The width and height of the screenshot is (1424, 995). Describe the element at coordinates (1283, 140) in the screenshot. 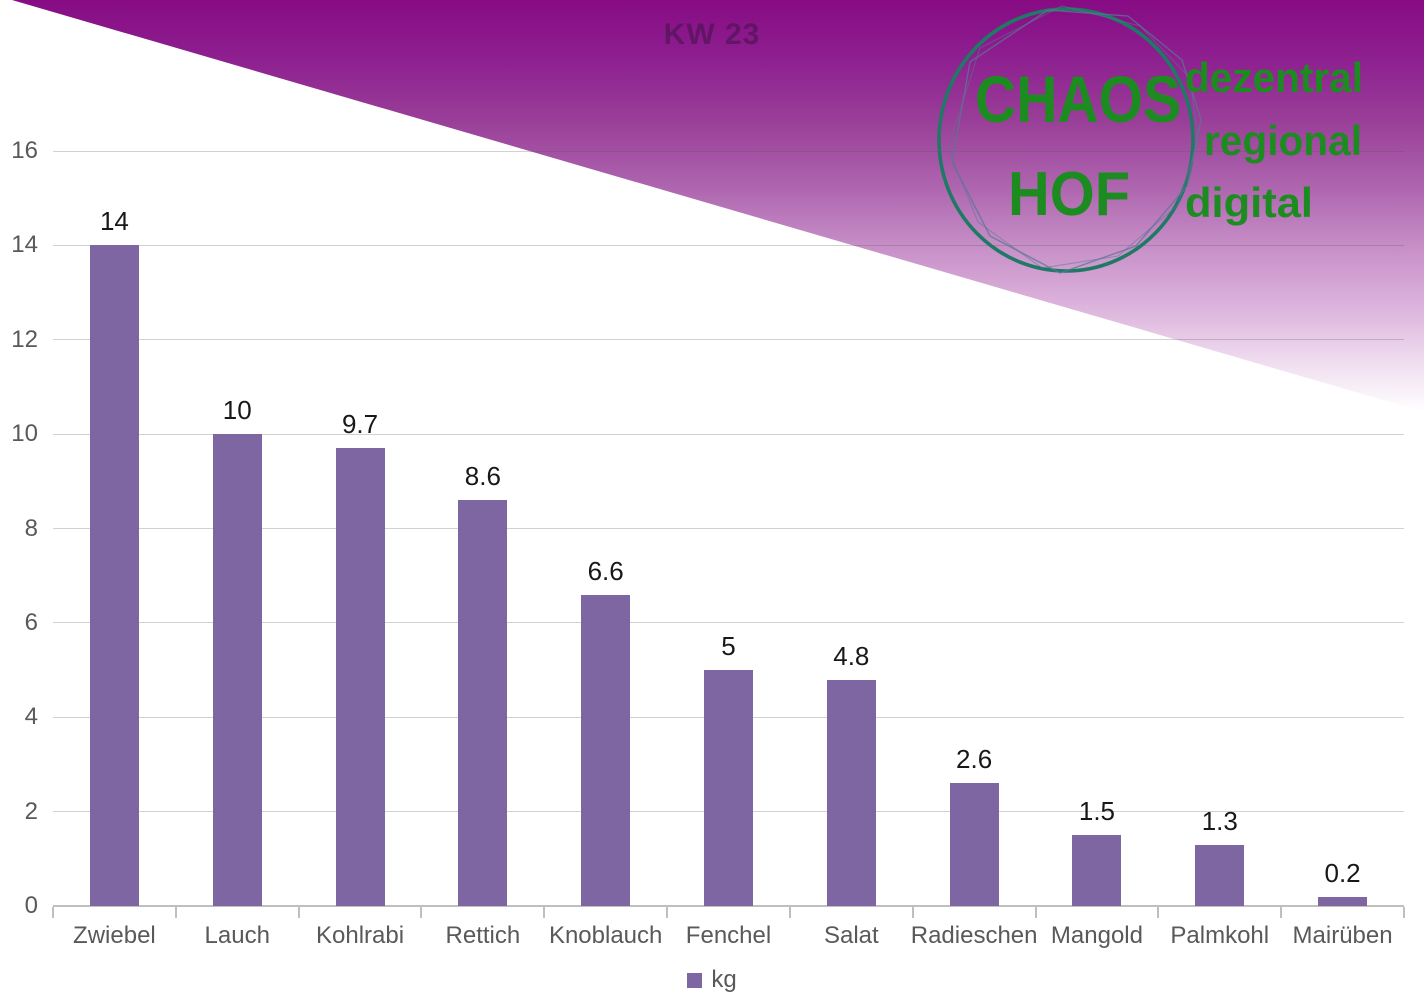

I see `logo-tagline-regional: regional` at that location.